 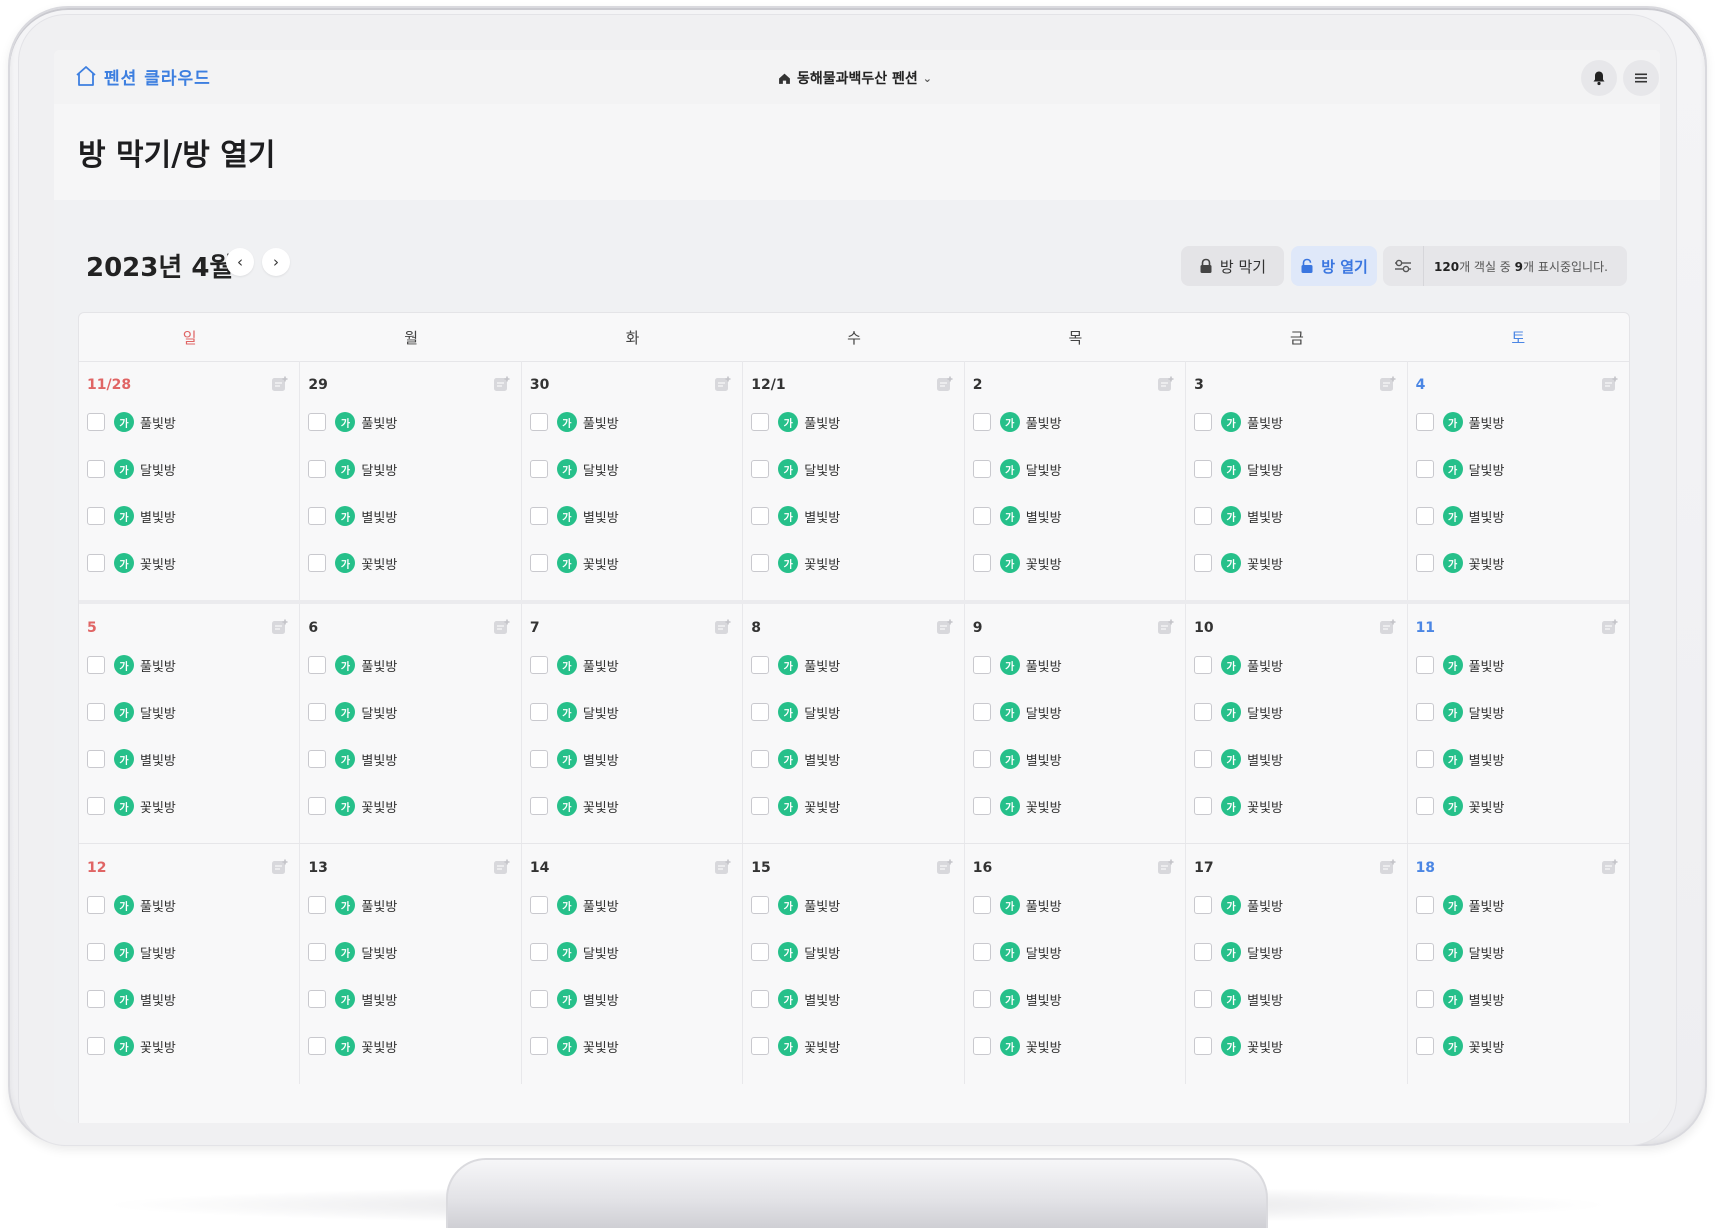 I want to click on open-room-button: 방 열기, so click(x=1334, y=266).